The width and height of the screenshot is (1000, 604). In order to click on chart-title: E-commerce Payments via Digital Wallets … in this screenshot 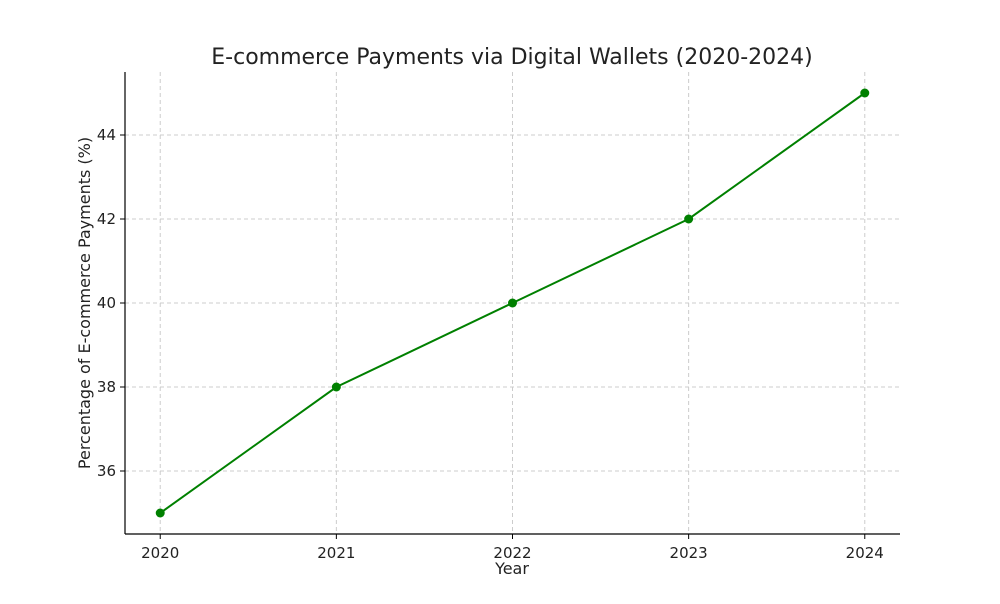, I will do `click(511, 57)`.